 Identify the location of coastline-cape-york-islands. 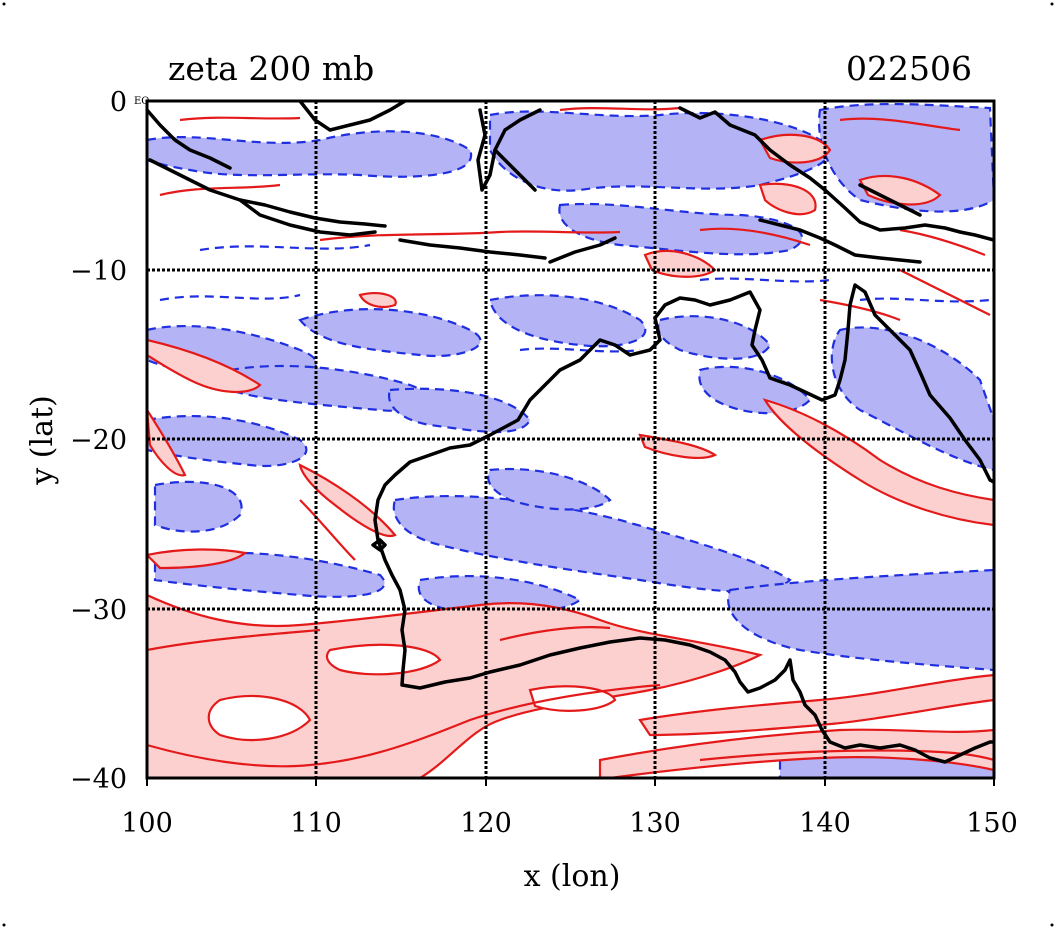
(890, 200).